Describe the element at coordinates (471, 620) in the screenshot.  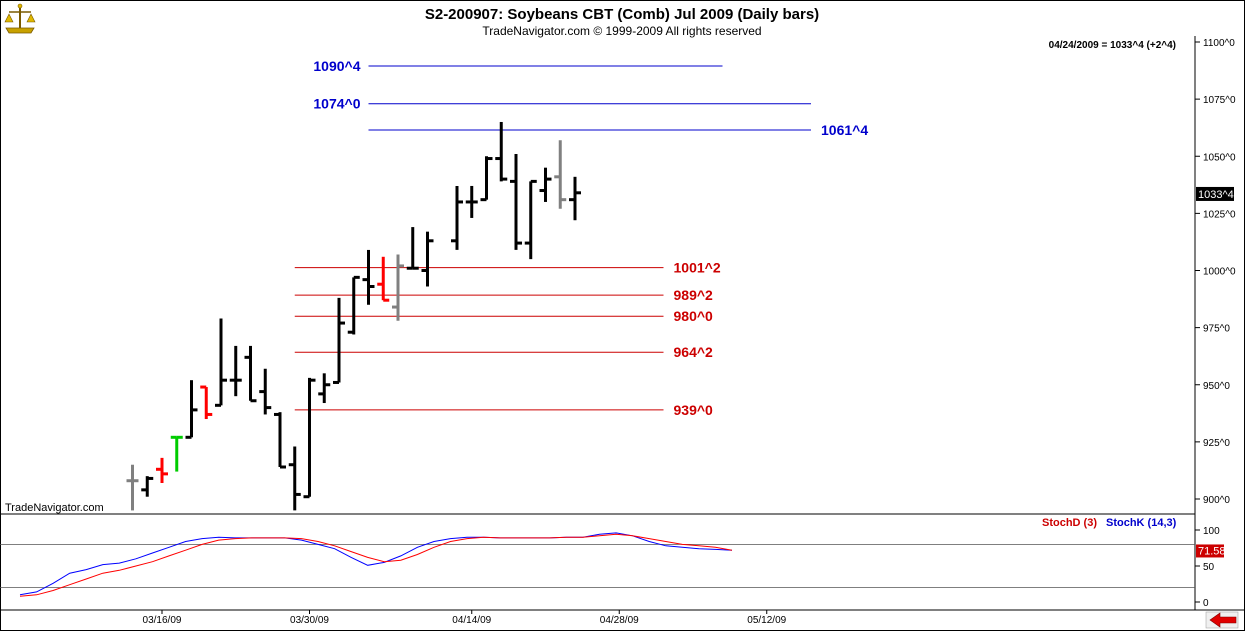
I see `date-tick-label: 04/14/09` at that location.